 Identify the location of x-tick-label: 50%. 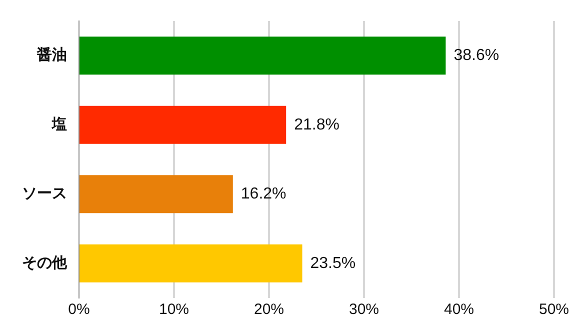
(554, 309).